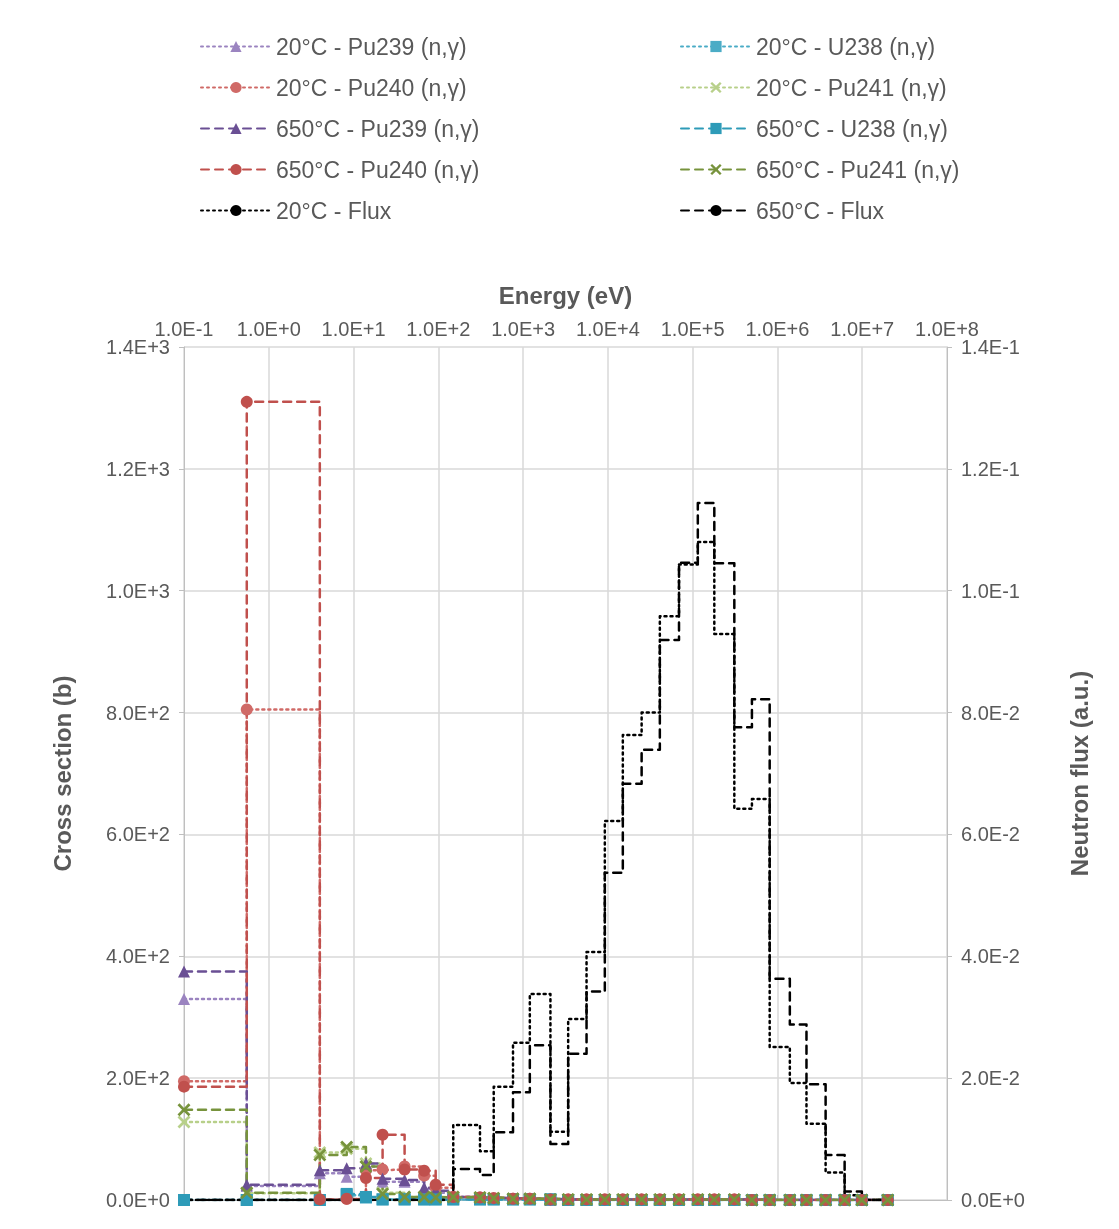 The height and width of the screenshot is (1229, 1119). Describe the element at coordinates (138, 468) in the screenshot. I see `y-tick-label: 1.2E+3` at that location.